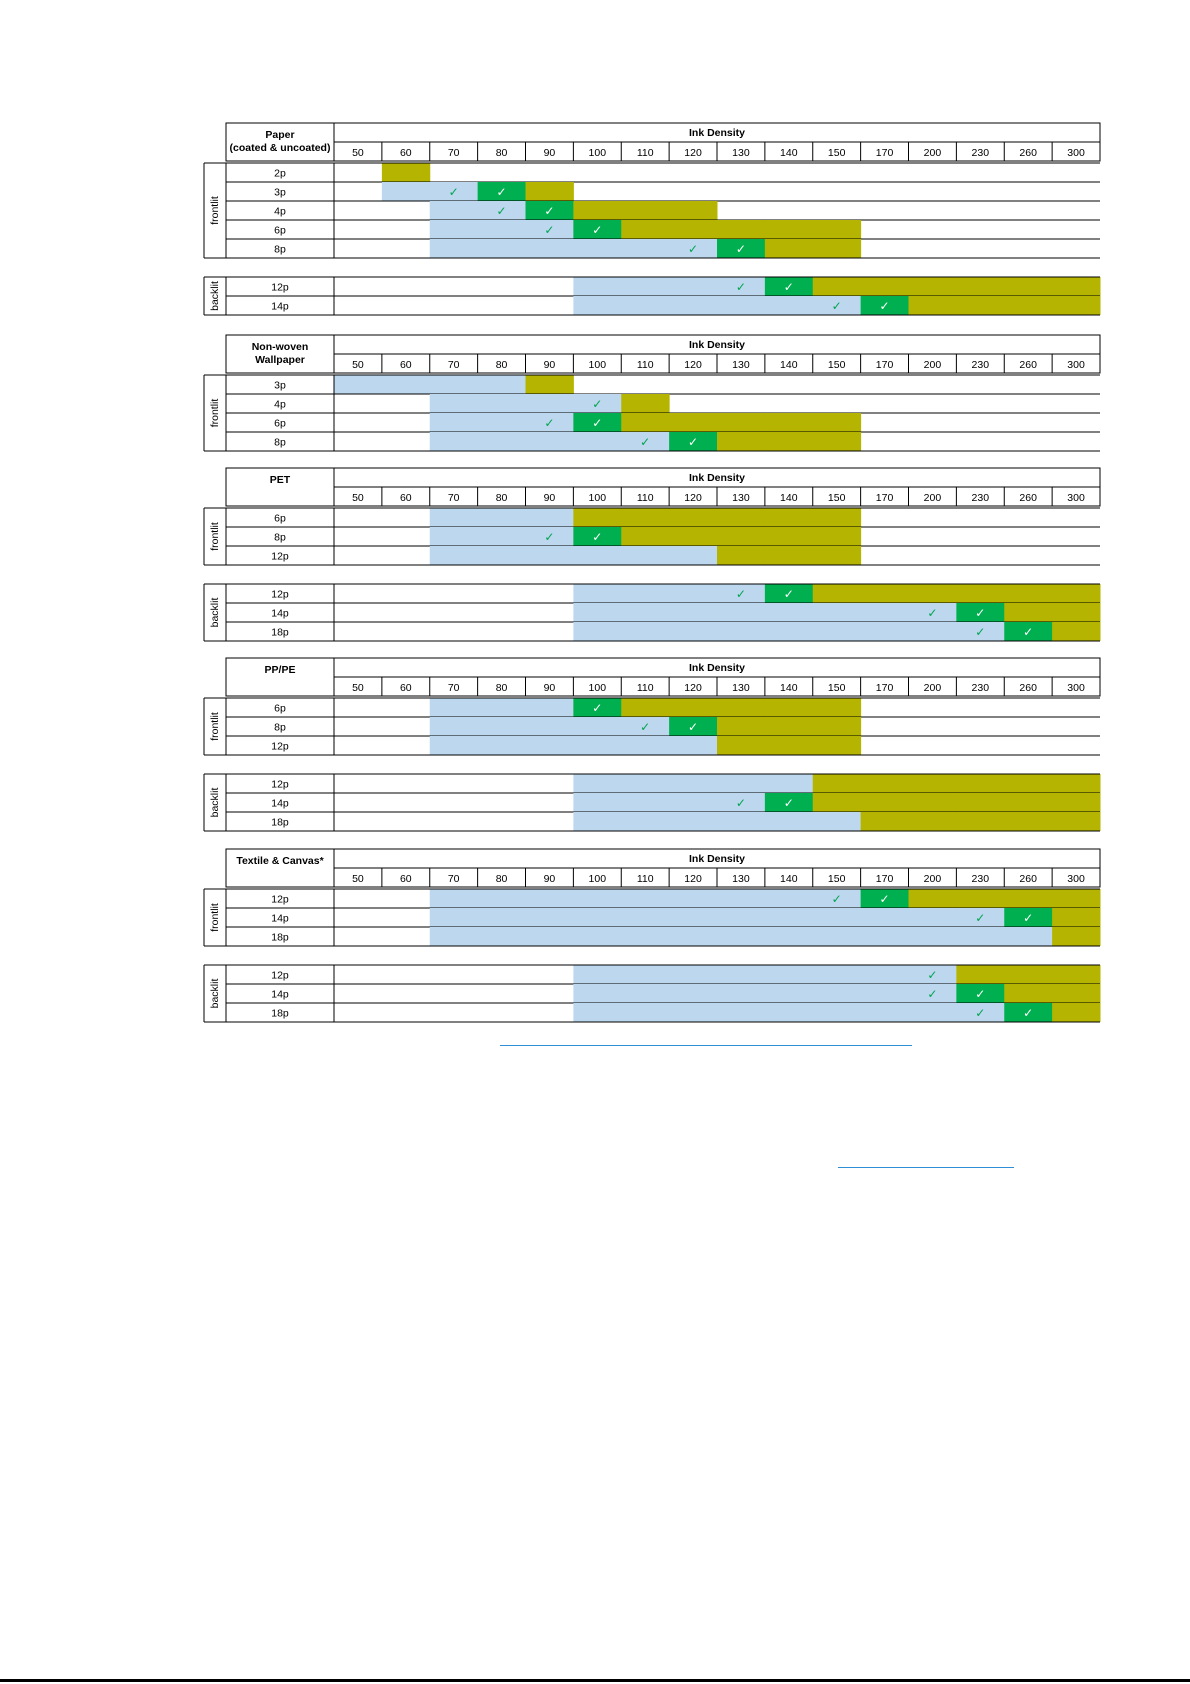 This screenshot has height=1684, width=1190. Describe the element at coordinates (1076, 688) in the screenshot. I see `column-header: 300` at that location.